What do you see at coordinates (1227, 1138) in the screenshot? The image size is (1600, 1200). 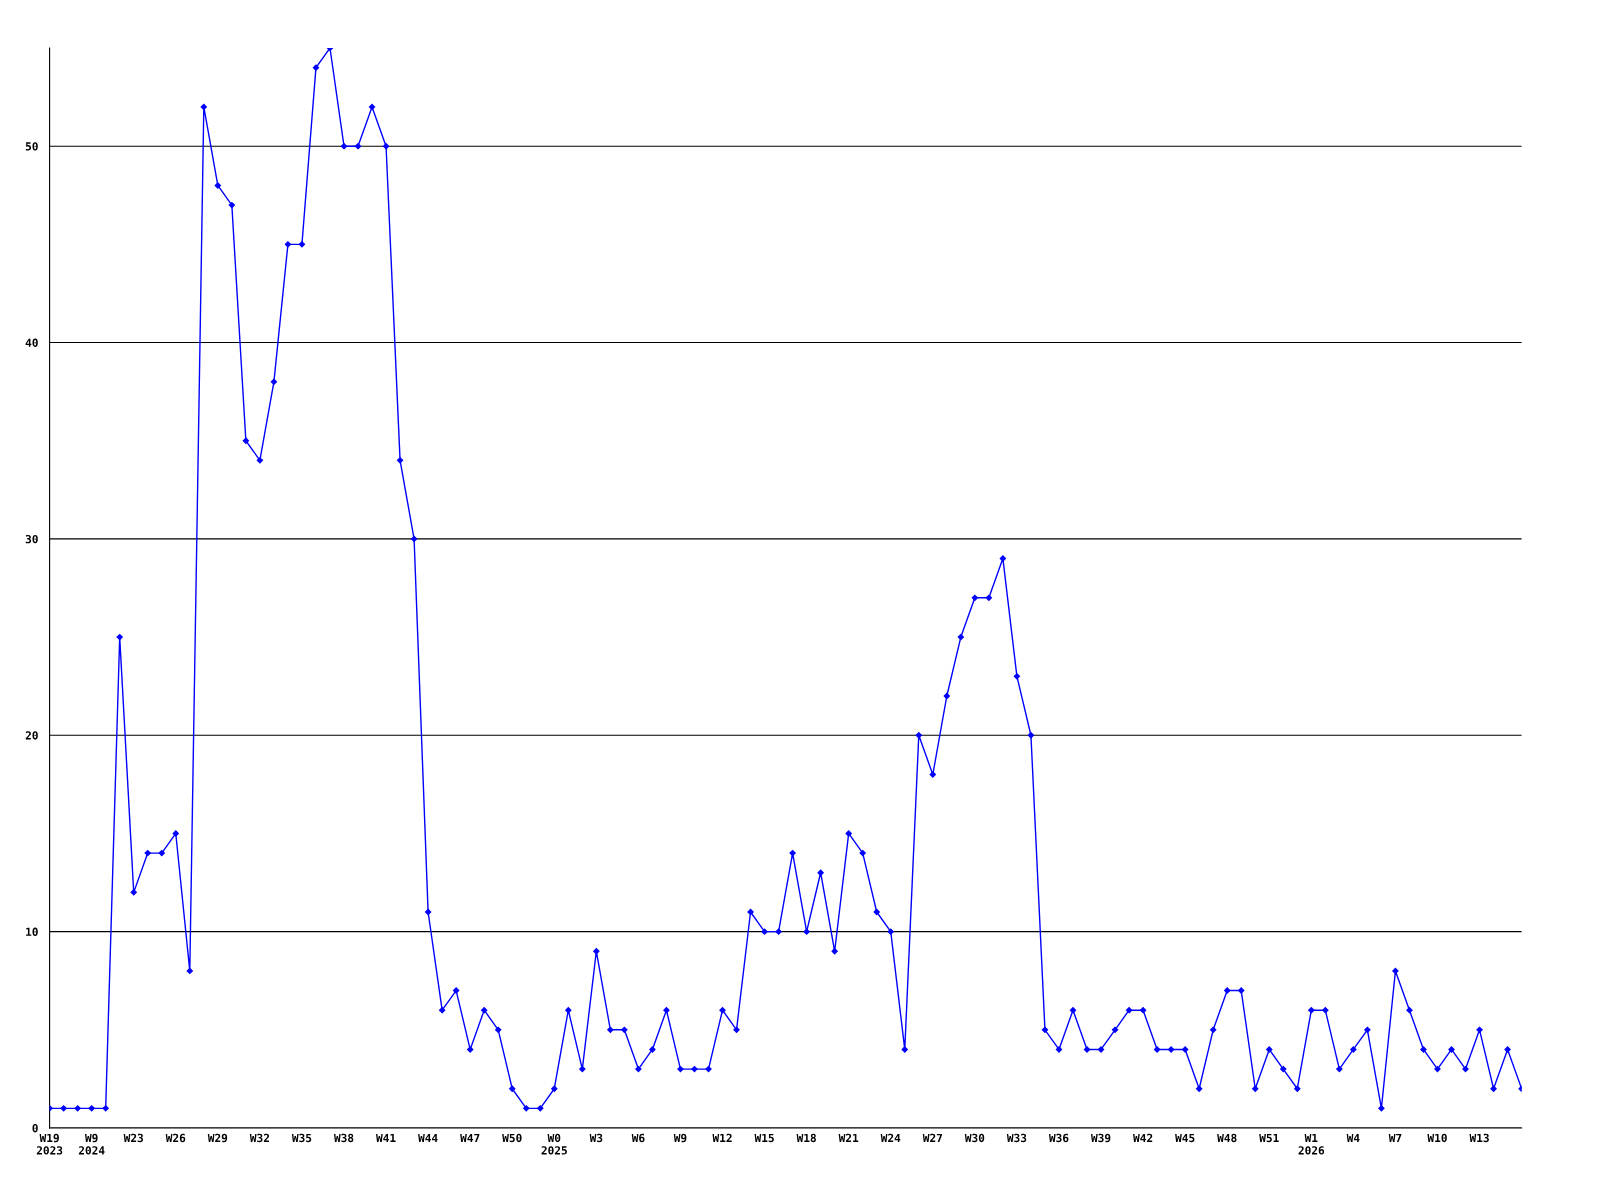 I see `x-tick-label: W48` at bounding box center [1227, 1138].